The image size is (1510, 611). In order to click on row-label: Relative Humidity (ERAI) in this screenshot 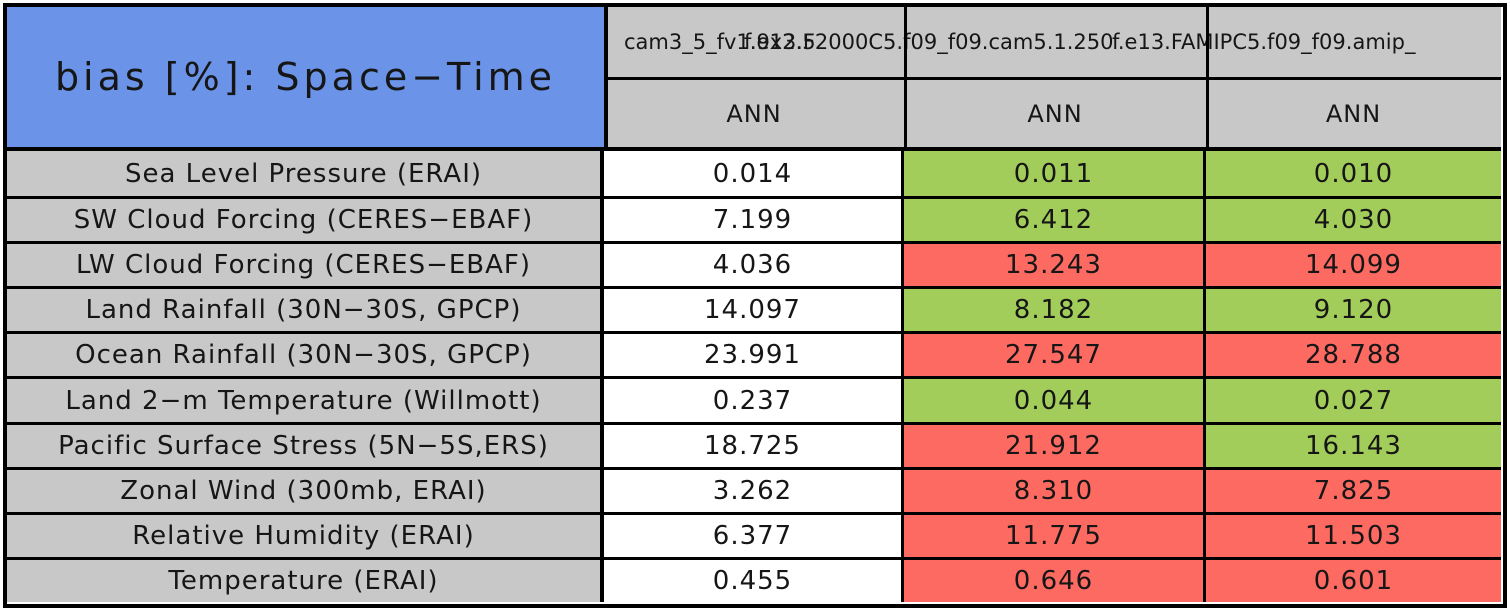, I will do `click(305, 534)`.